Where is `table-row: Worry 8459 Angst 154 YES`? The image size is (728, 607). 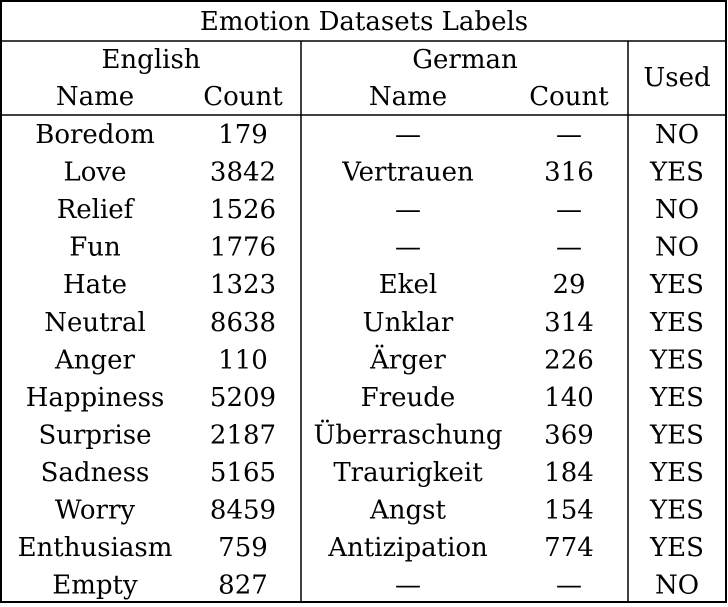 table-row: Worry 8459 Angst 154 YES is located at coordinates (379, 511).